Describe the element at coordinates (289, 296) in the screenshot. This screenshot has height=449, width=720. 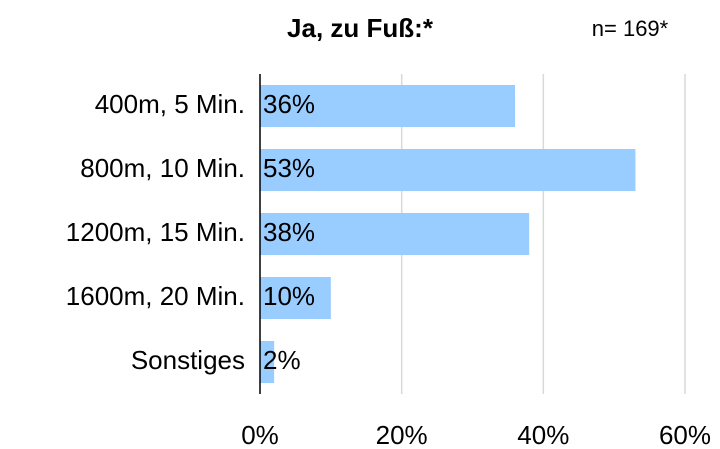
I see `value-label: 10%` at that location.